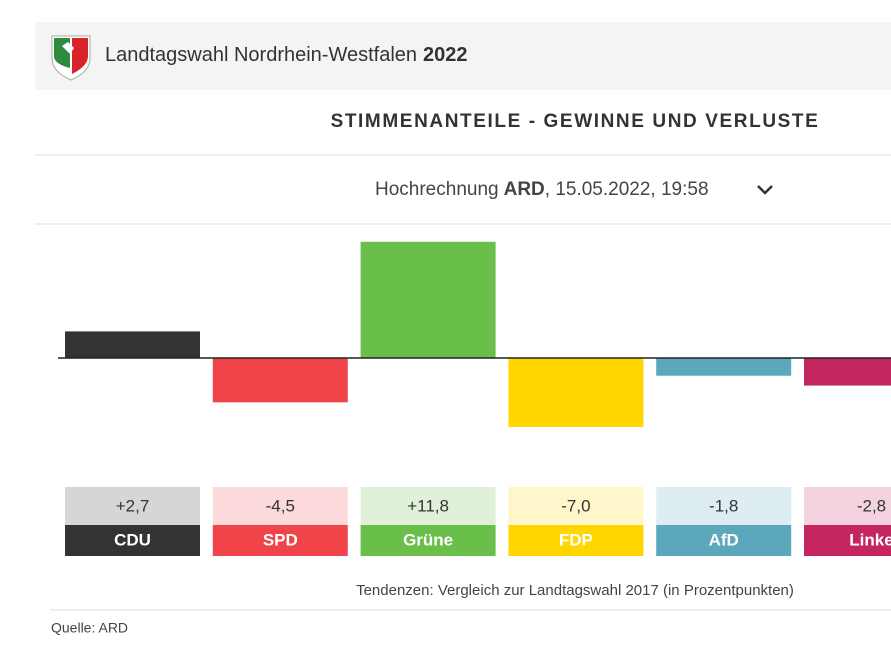 The width and height of the screenshot is (891, 668). What do you see at coordinates (437, 189) in the screenshot?
I see `projection-label: Hochrechnung` at bounding box center [437, 189].